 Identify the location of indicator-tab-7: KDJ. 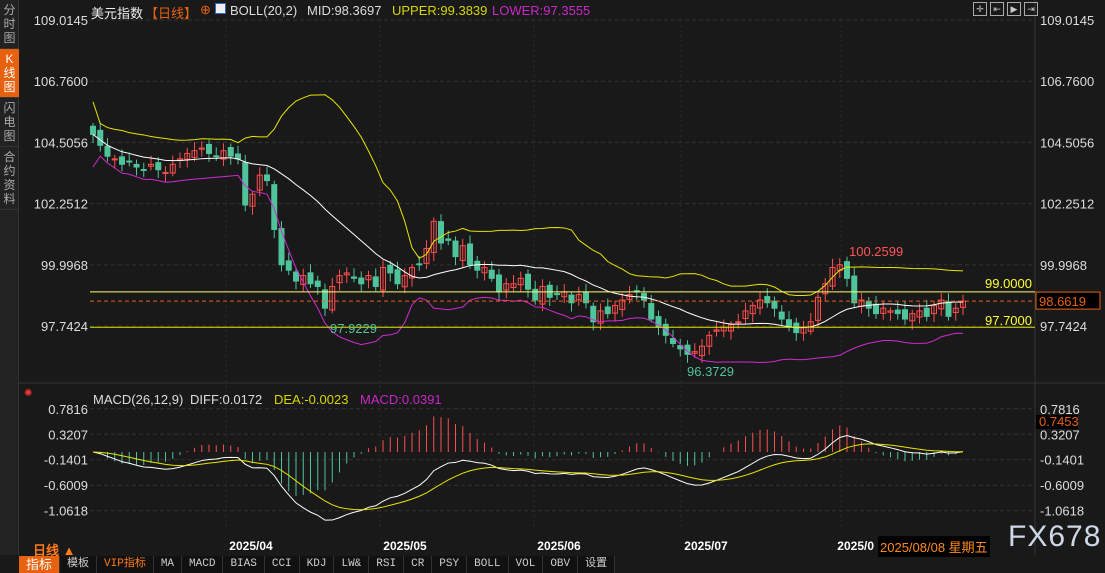
(317, 564).